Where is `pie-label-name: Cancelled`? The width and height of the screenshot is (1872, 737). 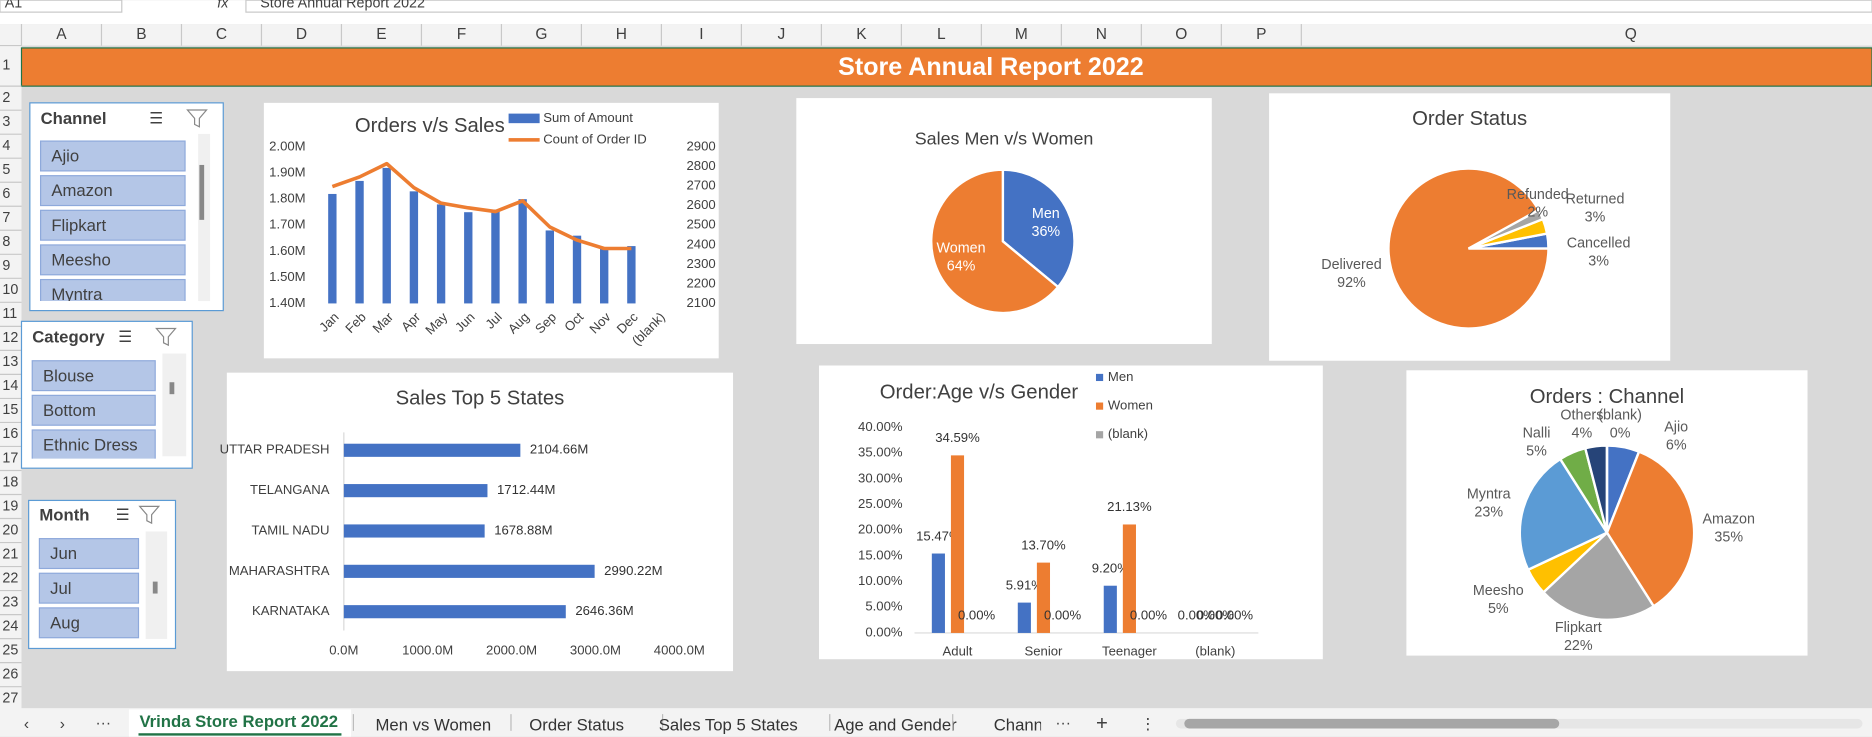
pie-label-name: Cancelled is located at coordinates (1599, 244).